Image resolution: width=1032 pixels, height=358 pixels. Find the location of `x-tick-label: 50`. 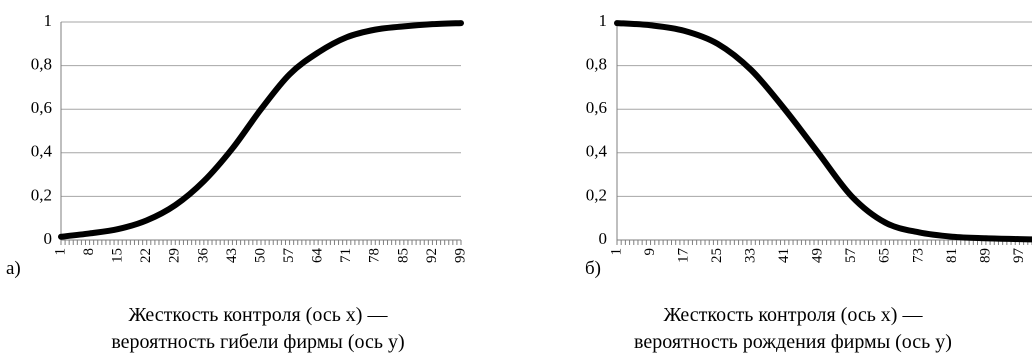

x-tick-label: 50 is located at coordinates (260, 255).